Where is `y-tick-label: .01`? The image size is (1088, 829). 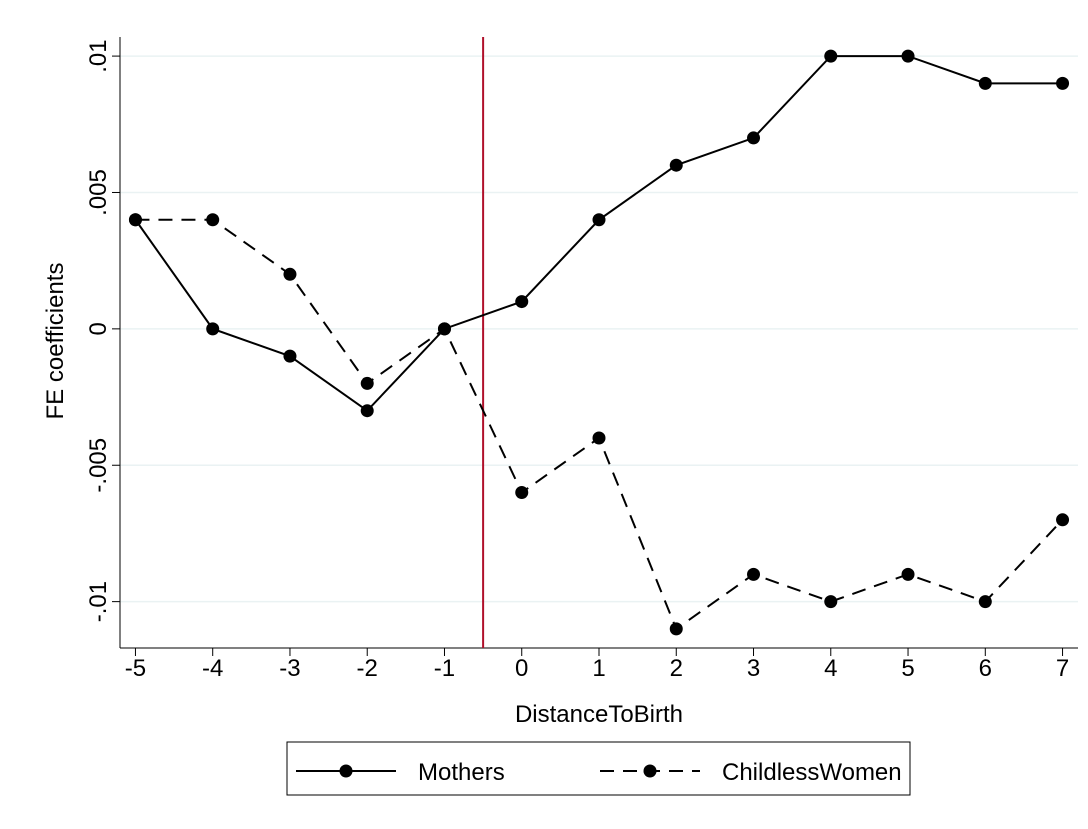
y-tick-label: .01 is located at coordinates (98, 55).